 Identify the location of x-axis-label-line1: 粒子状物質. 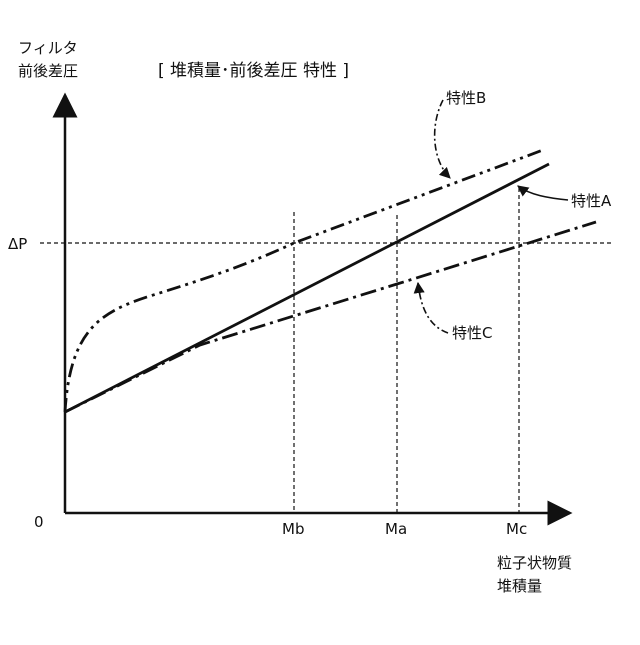
(534, 563).